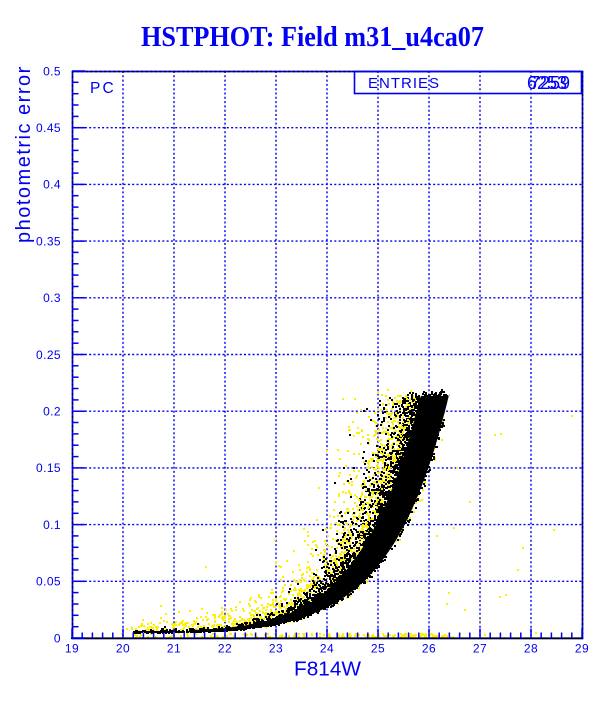 This screenshot has width=612, height=709. I want to click on svg-text: 0.2, so click(52, 412).